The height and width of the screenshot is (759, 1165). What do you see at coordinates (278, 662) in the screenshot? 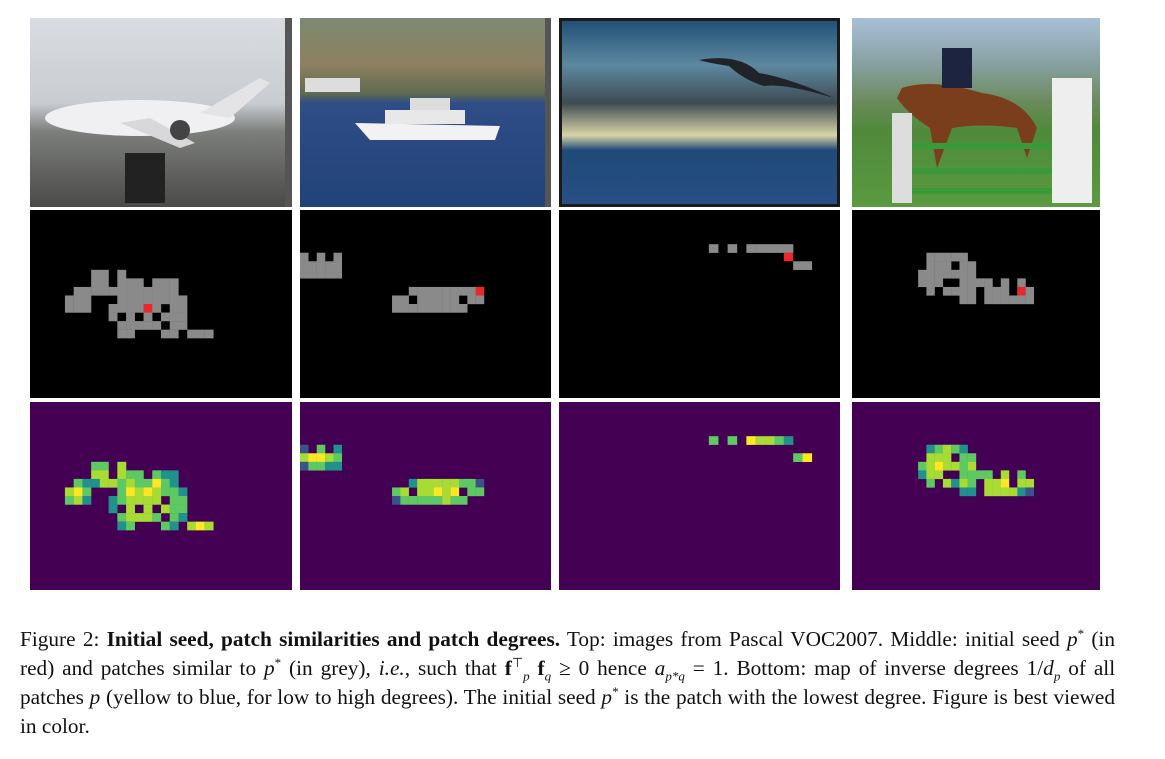
I see `math: *` at bounding box center [278, 662].